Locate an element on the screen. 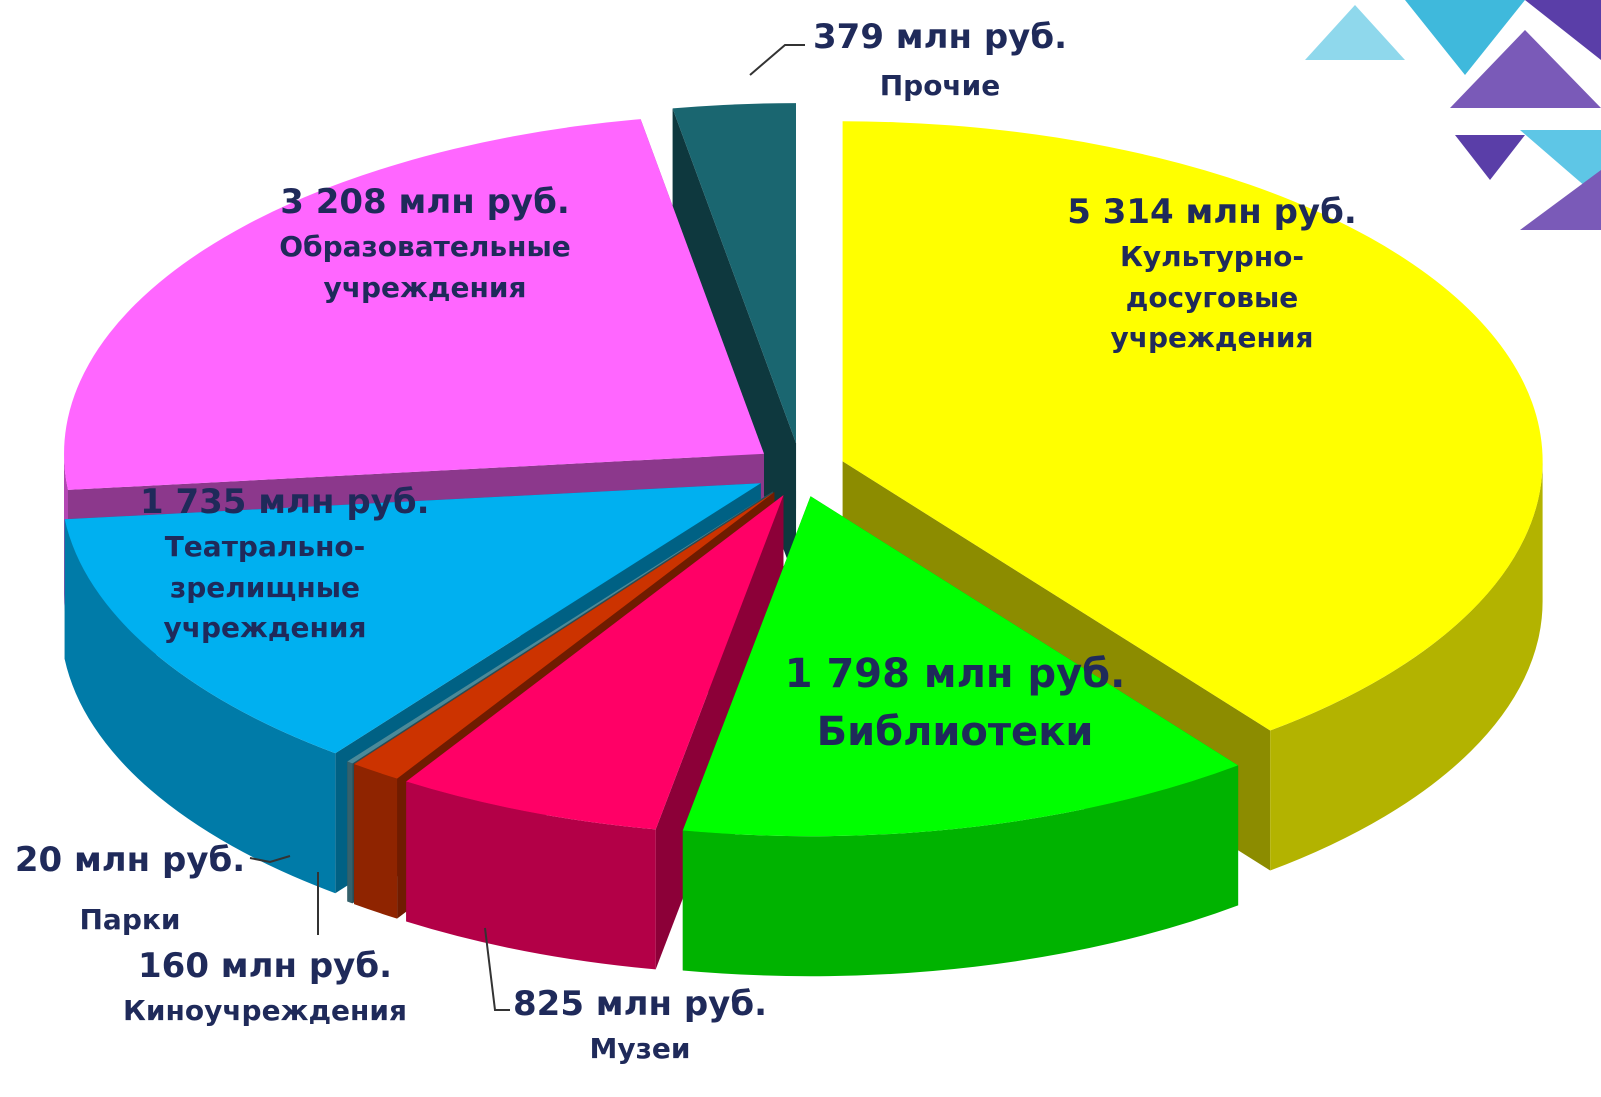 The height and width of the screenshot is (1097, 1601). value-label: 1 735 млн руб. is located at coordinates (285, 502).